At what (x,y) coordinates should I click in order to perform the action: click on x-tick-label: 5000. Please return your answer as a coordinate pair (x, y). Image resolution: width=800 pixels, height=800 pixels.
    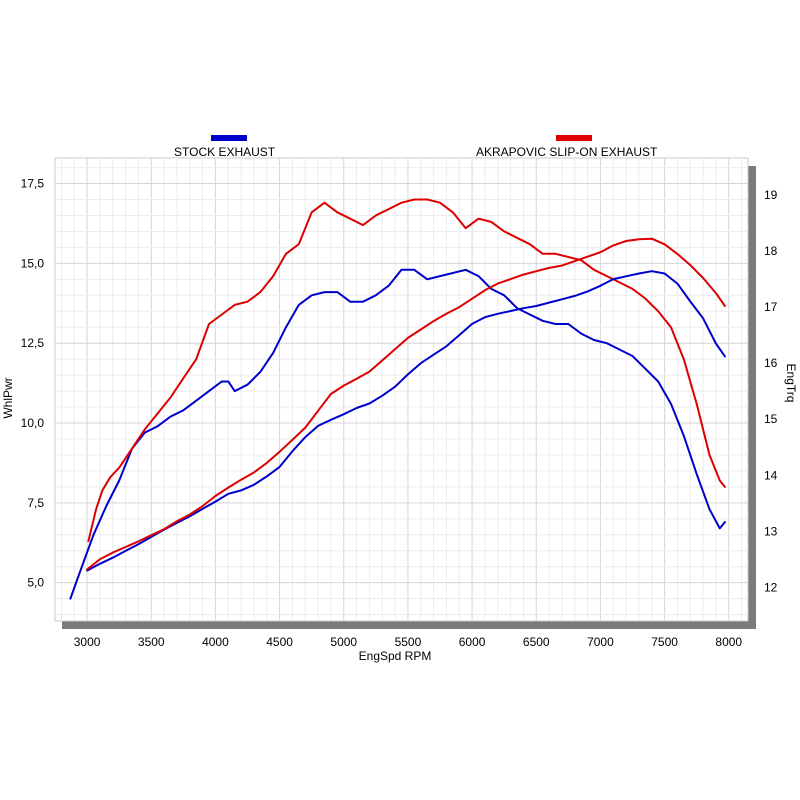
    Looking at the image, I should click on (343, 642).